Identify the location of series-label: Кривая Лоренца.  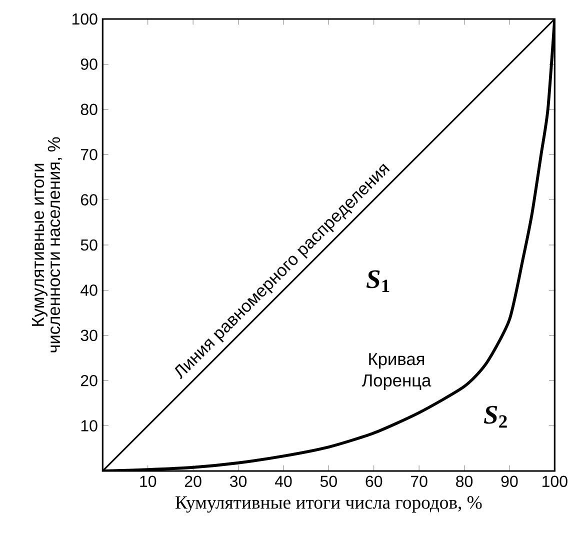
(397, 371).